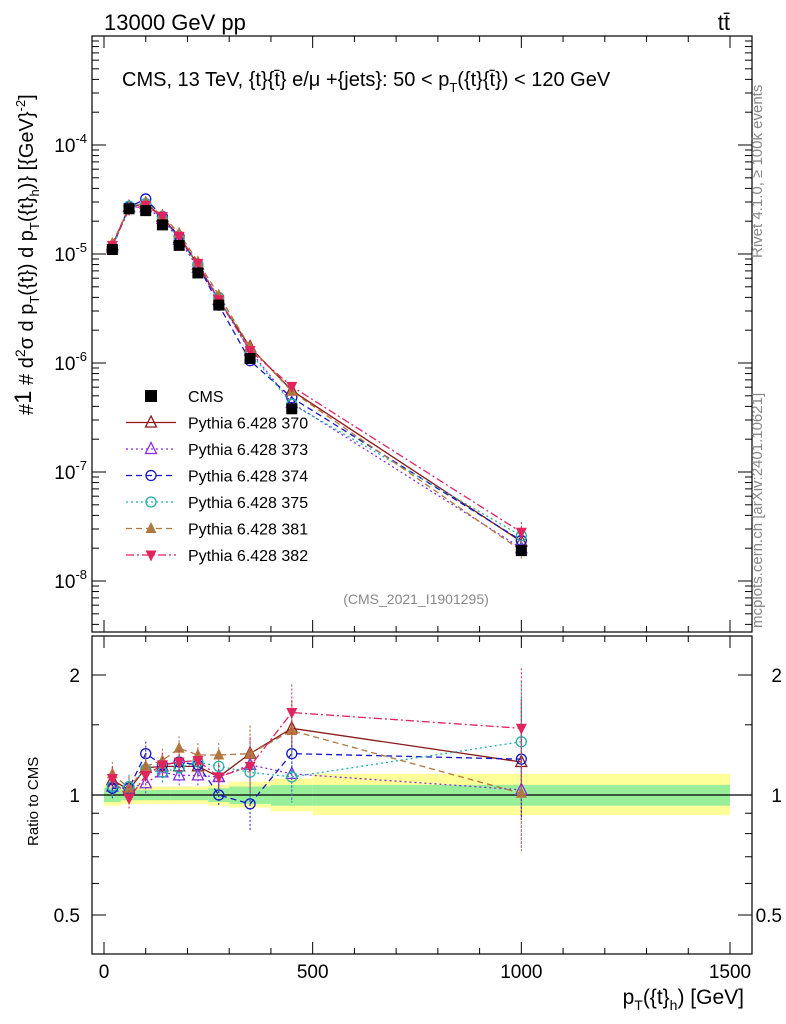 Image resolution: width=786 pixels, height=1024 pixels. What do you see at coordinates (184, 397) in the screenshot?
I see `legend-entry: CMS` at bounding box center [184, 397].